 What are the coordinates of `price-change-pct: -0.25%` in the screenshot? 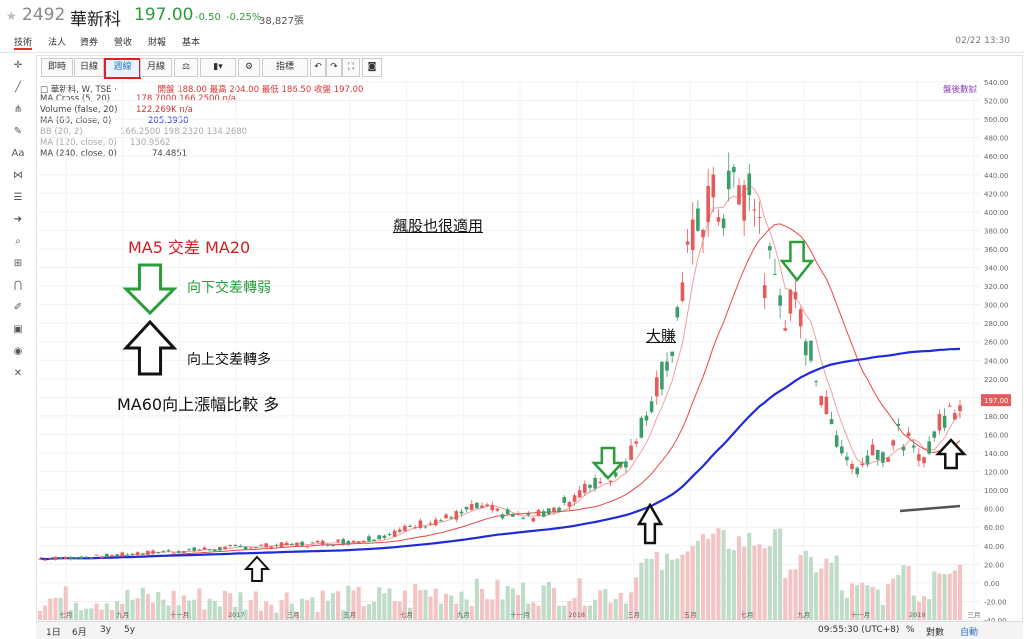 It's located at (244, 17).